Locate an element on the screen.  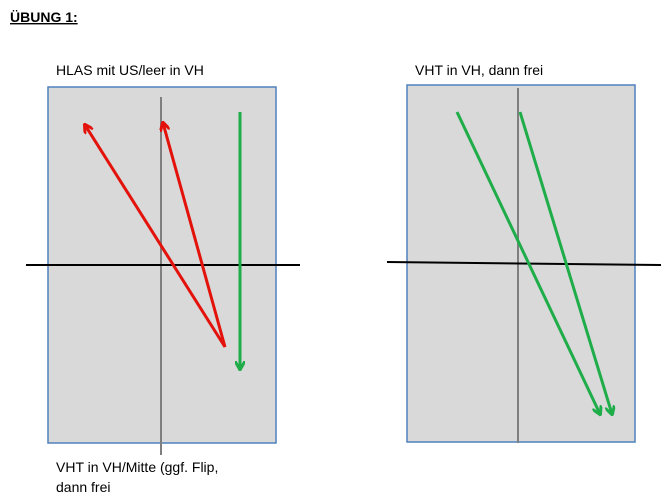
title: ÜBUNG 1: is located at coordinates (44, 17).